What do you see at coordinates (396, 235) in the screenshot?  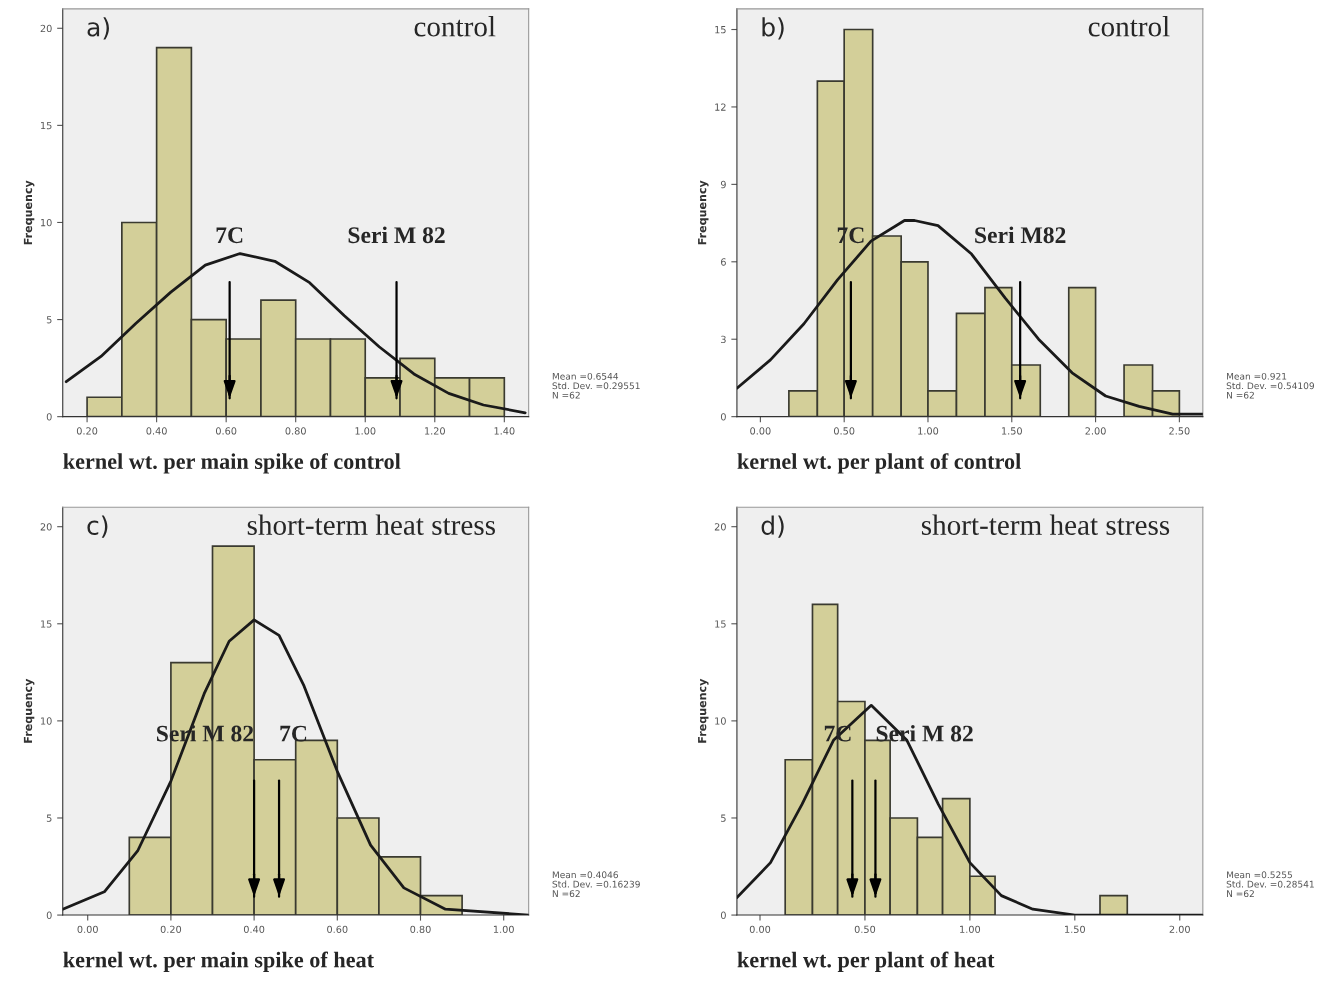 I see `ref-line-label: Seri M 82` at bounding box center [396, 235].